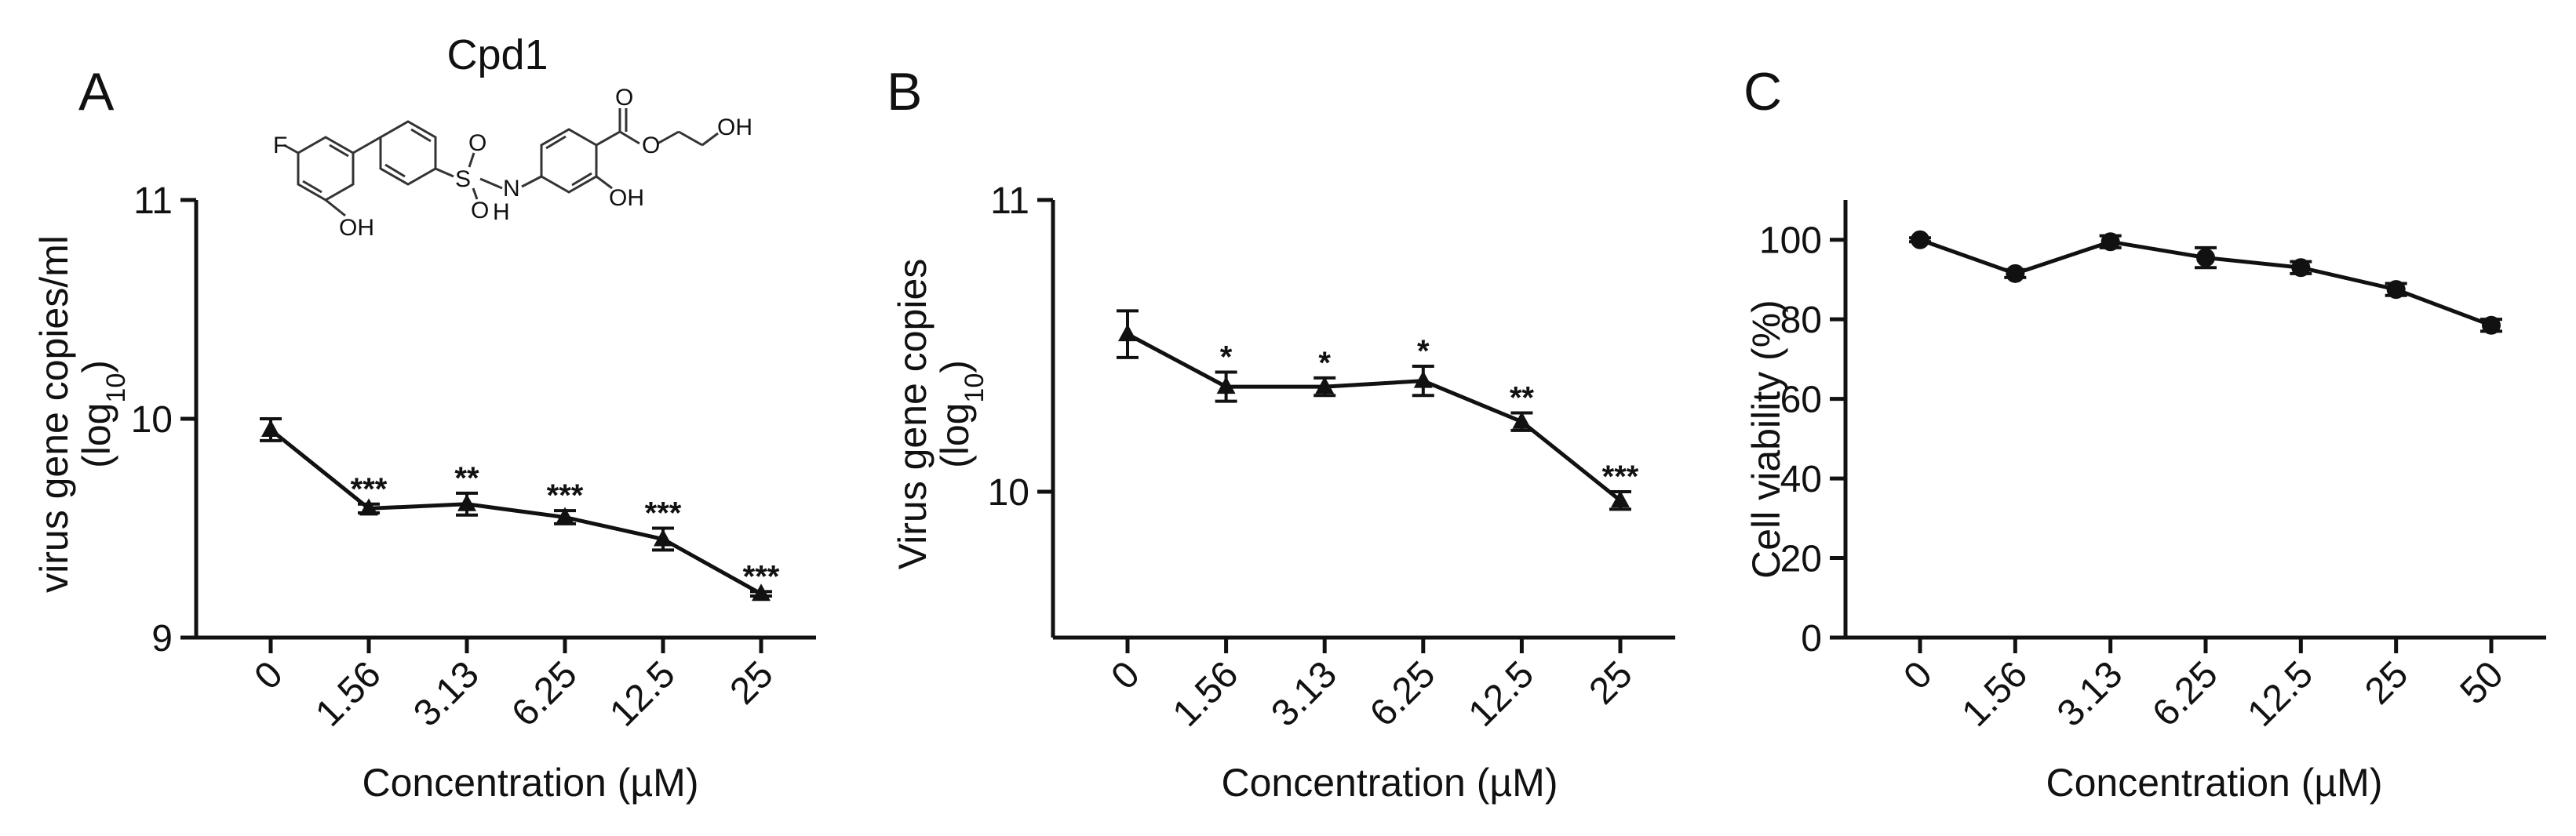  Describe the element at coordinates (501, 162) in the screenshot. I see `chemical-structure` at that location.